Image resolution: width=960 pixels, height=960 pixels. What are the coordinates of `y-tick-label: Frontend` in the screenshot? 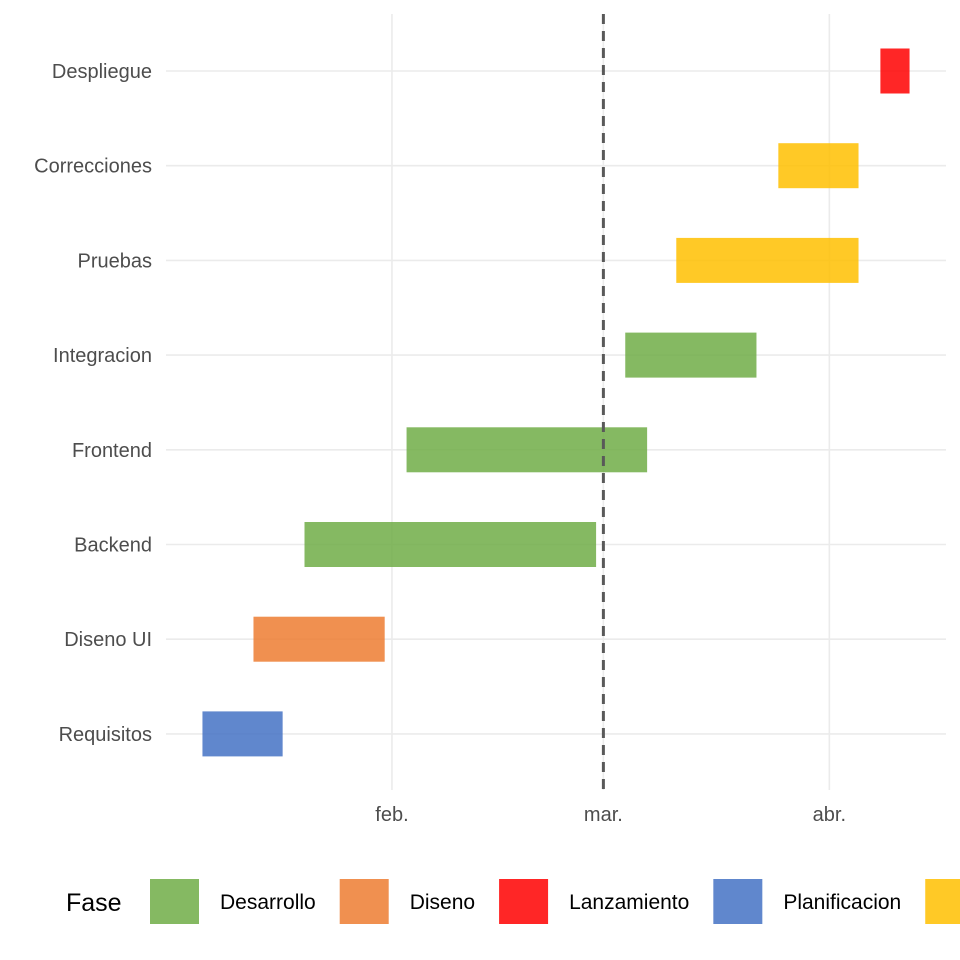 It's located at (112, 451).